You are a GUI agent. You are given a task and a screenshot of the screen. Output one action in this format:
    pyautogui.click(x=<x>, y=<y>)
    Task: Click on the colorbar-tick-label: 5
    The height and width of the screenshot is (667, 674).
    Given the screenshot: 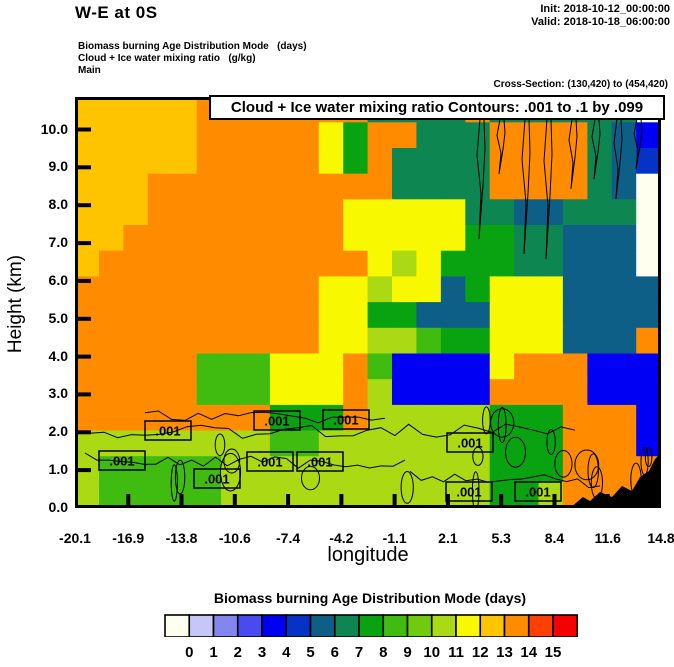 What is the action you would take?
    pyautogui.click(x=310, y=652)
    